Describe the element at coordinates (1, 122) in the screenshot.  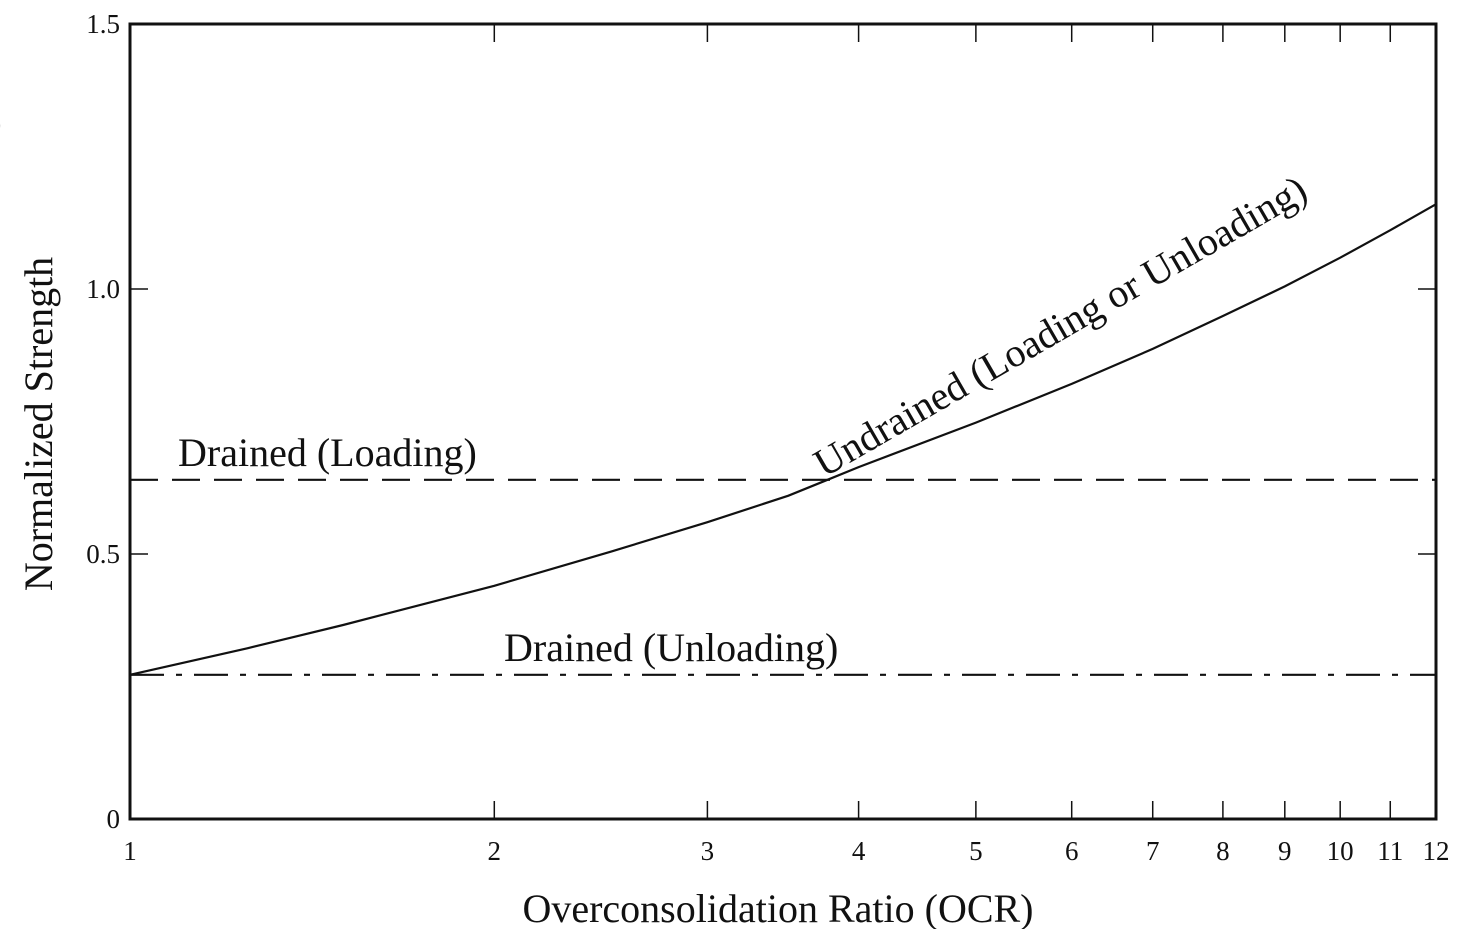
I see `edge-fragment-glyph: )` at that location.